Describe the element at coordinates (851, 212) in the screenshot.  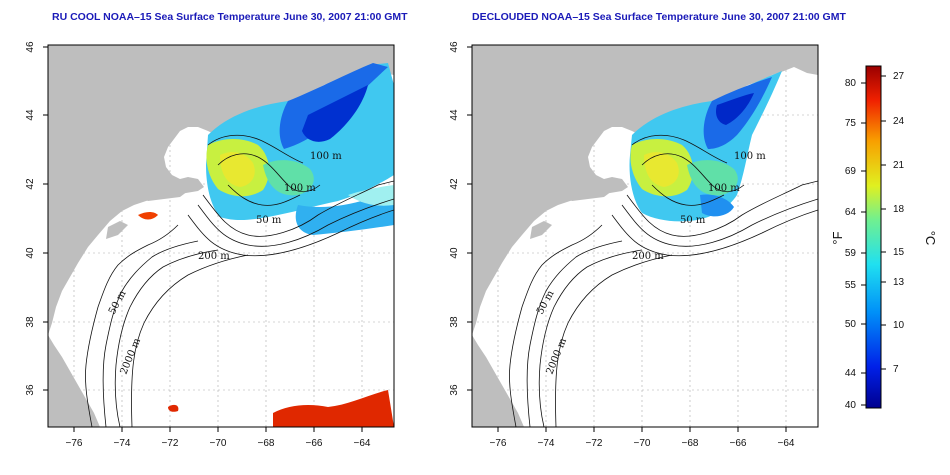
I see `colorbar-f-tick: 64` at that location.